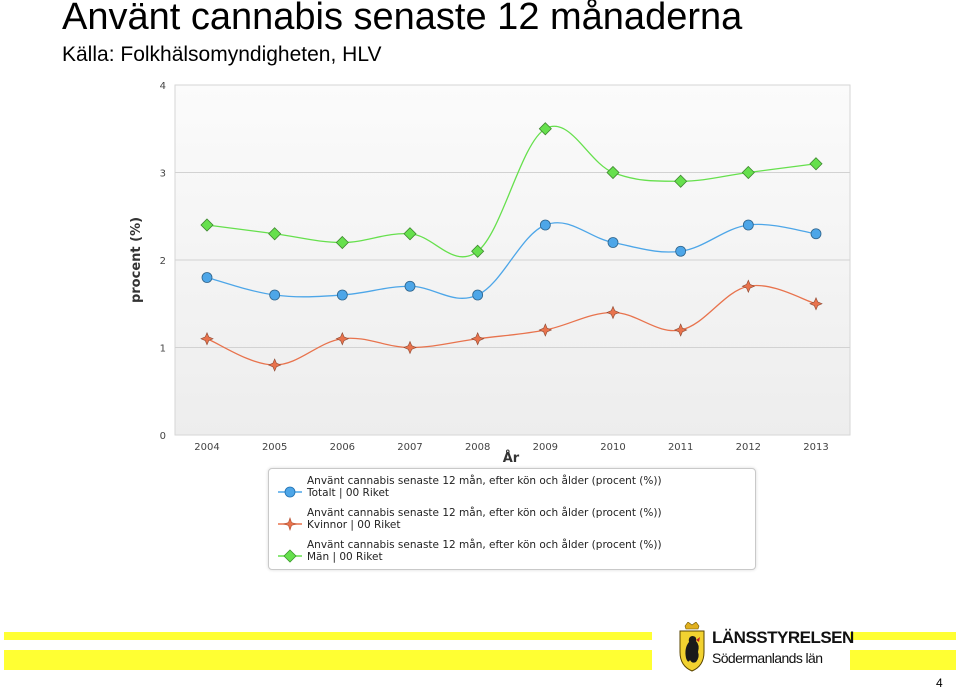 The height and width of the screenshot is (693, 960). Describe the element at coordinates (680, 330) in the screenshot. I see `data-point-series-1-2011` at that location.